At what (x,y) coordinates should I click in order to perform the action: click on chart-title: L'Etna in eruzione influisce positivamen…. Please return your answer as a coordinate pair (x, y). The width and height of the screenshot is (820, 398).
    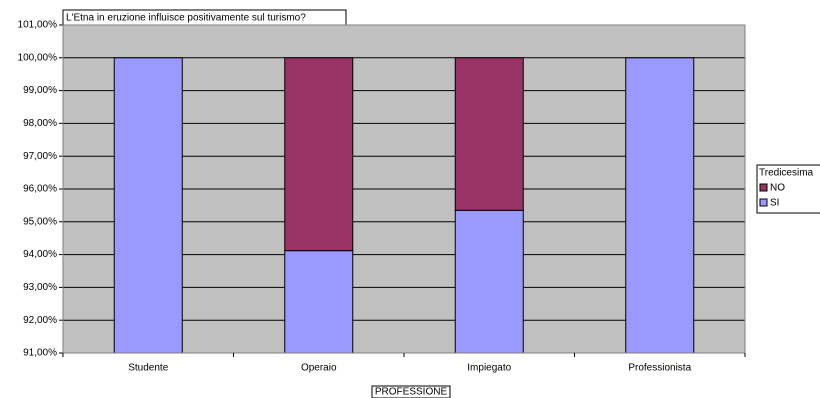
    Looking at the image, I should click on (186, 18).